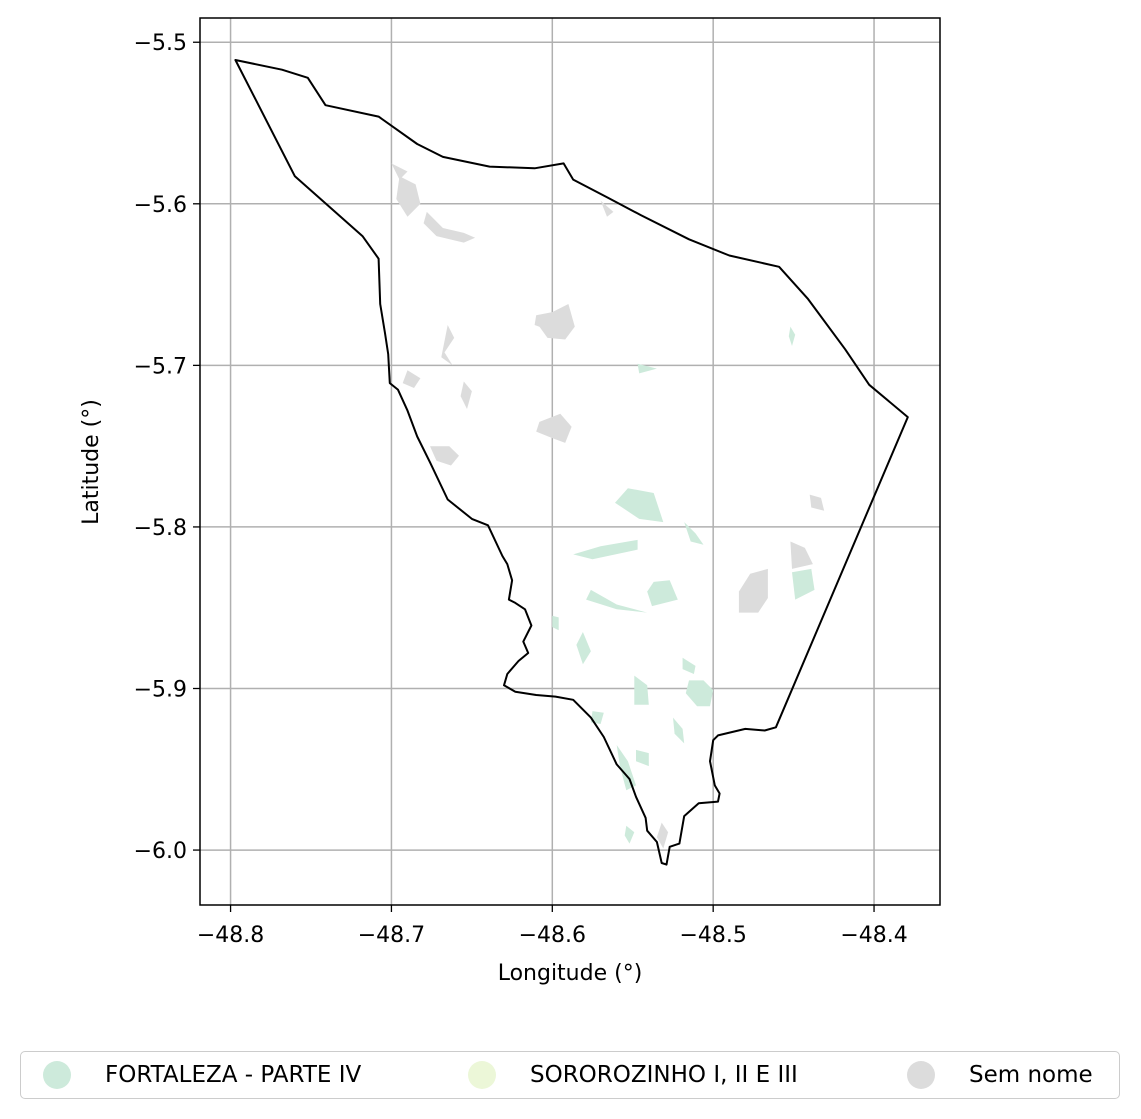 The width and height of the screenshot is (1141, 1119). What do you see at coordinates (664, 1075) in the screenshot?
I see `legend-label-sororozinho: SOROROZINHO I, II E III` at bounding box center [664, 1075].